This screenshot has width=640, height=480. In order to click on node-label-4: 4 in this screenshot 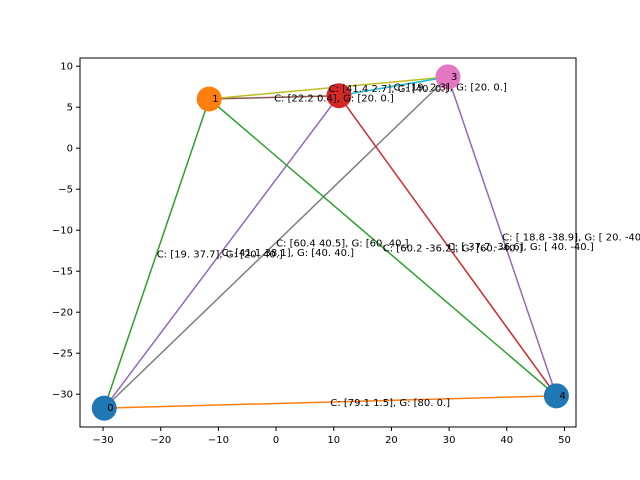, I will do `click(562, 396)`.